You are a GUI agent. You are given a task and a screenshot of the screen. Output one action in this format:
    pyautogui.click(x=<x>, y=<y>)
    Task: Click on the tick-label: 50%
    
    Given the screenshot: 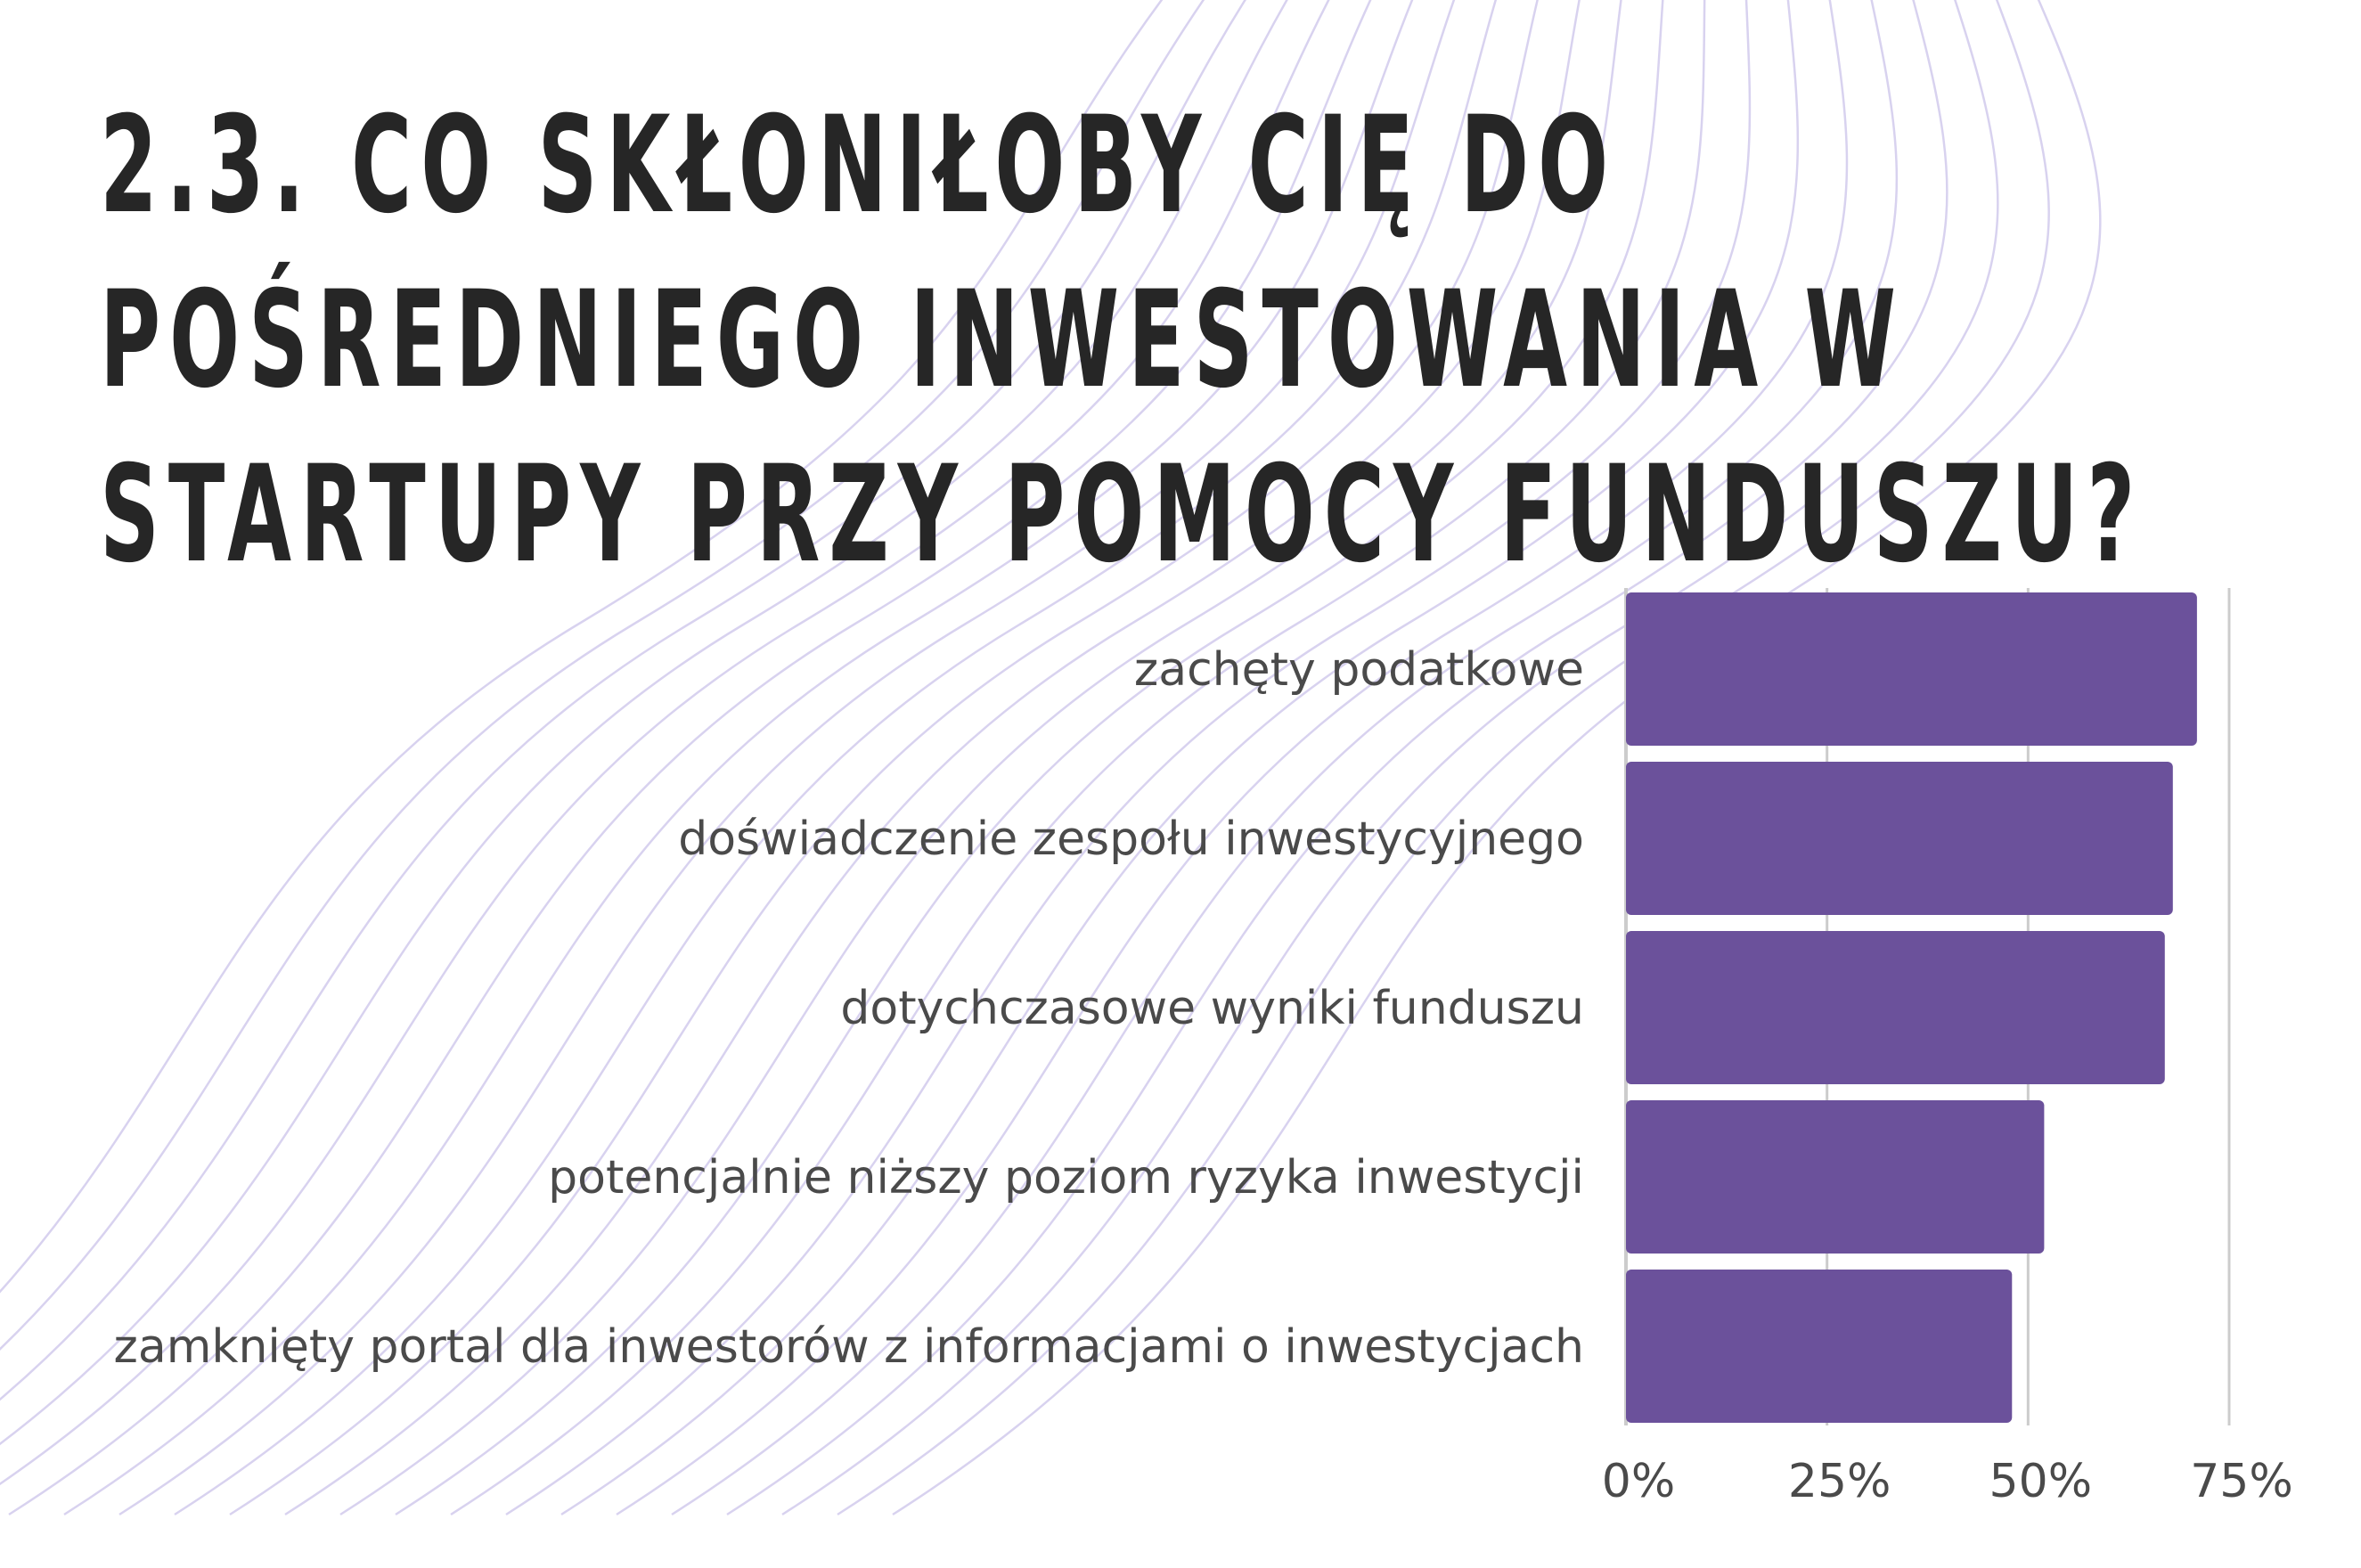 What is the action you would take?
    pyautogui.click(x=2041, y=1481)
    